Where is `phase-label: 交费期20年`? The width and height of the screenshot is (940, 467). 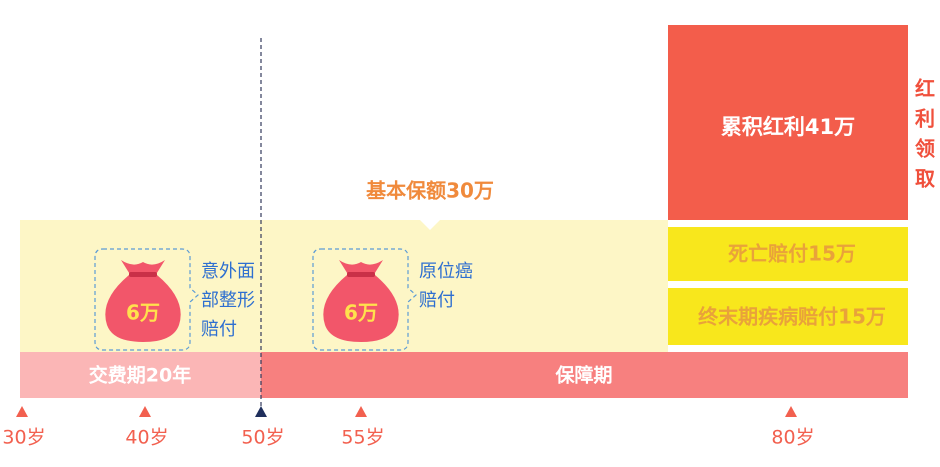 phase-label: 交费期20年 is located at coordinates (140, 375).